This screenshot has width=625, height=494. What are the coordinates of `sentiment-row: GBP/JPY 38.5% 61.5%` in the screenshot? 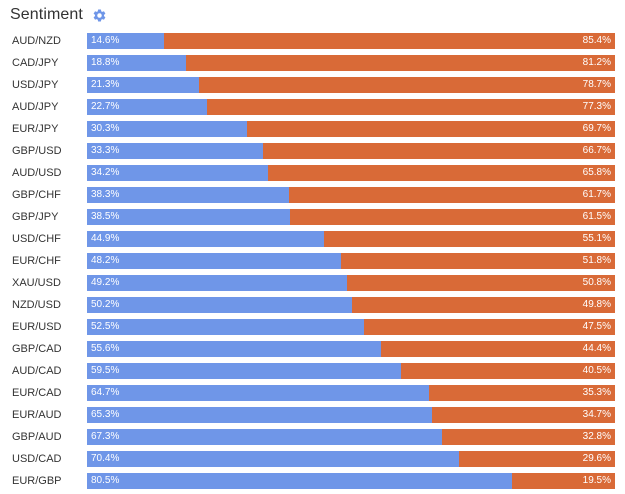 It's located at (312, 217).